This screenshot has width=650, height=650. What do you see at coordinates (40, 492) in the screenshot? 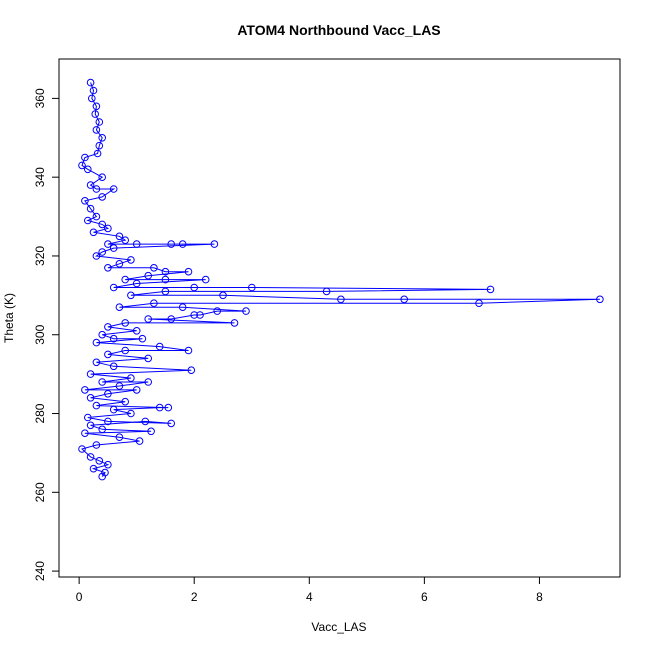
I see `y-tick-label: 260` at bounding box center [40, 492].